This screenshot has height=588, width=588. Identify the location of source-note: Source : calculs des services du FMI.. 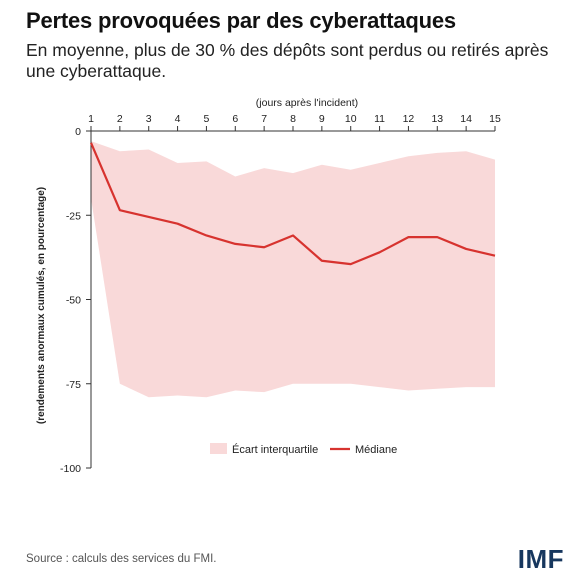
(121, 559).